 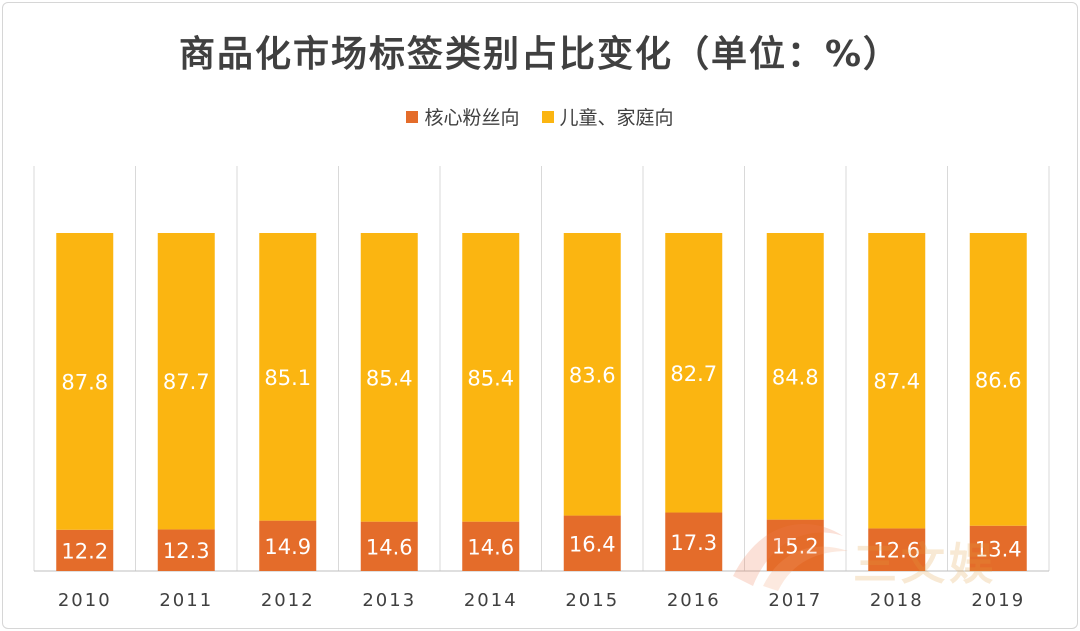 I want to click on bar-core-fans-2017, so click(x=795, y=545).